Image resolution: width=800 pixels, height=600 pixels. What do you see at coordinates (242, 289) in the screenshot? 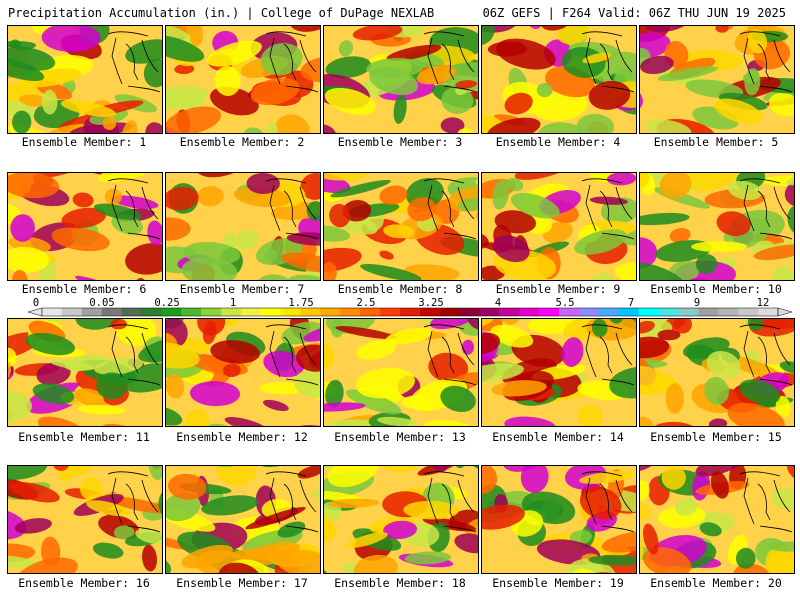
I see `ensemble-member-label: Ensemble Member: 7` at bounding box center [242, 289].